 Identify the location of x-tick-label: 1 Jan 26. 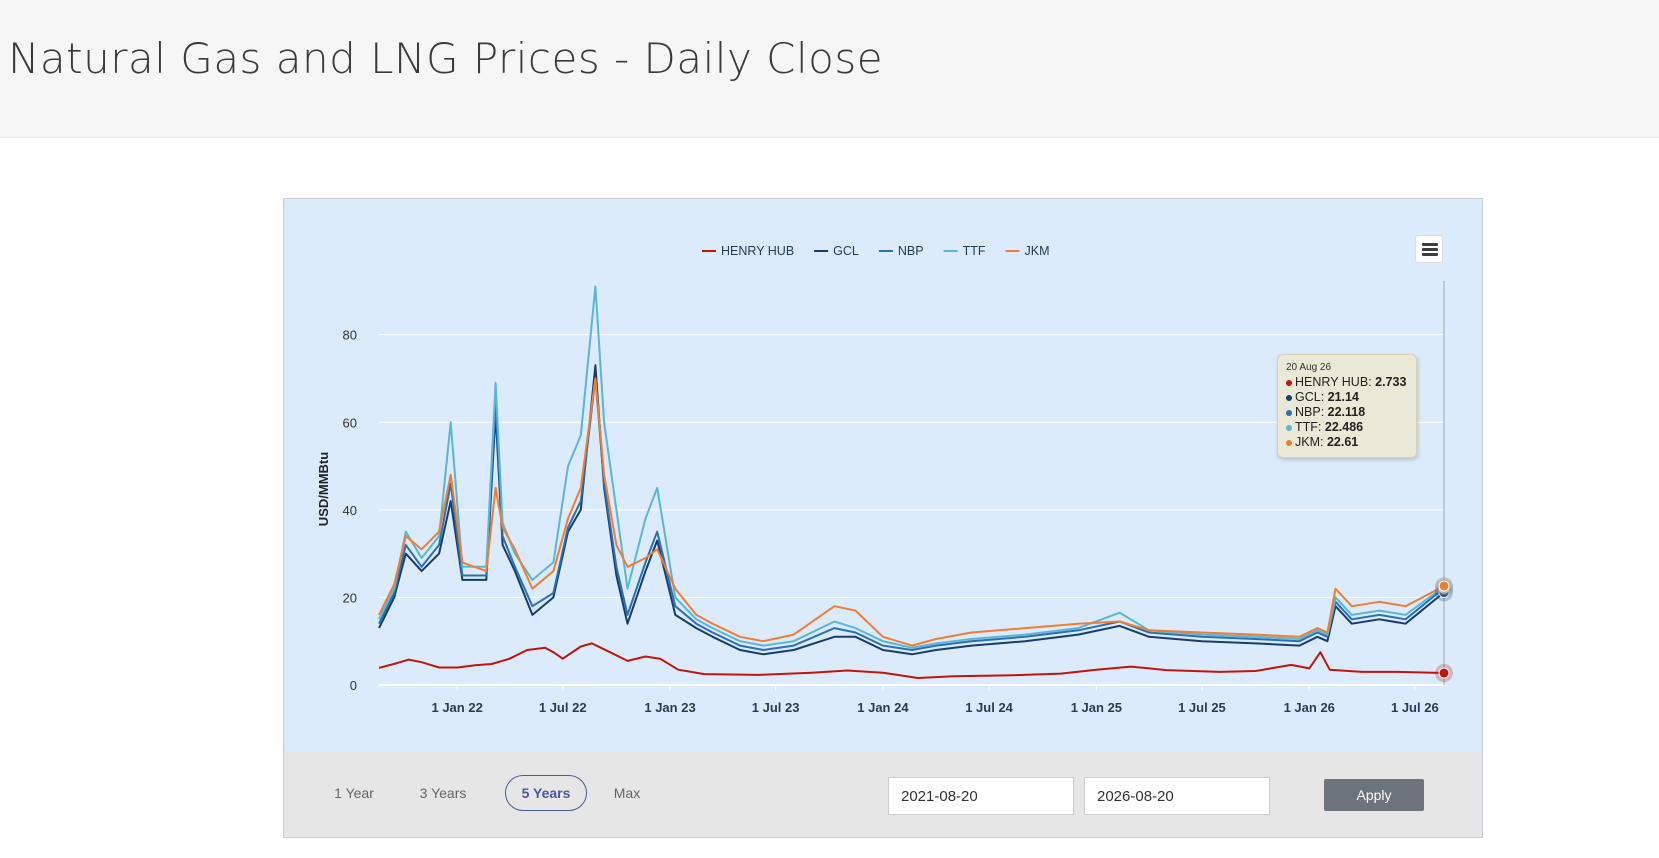
(1309, 707).